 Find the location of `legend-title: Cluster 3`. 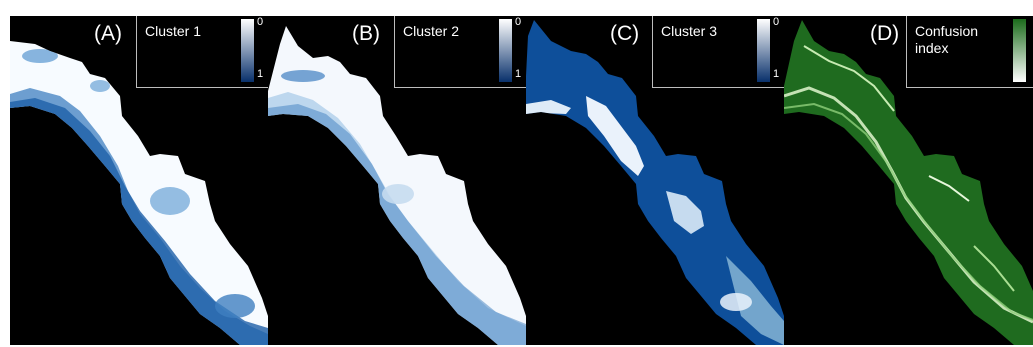

legend-title: Cluster 3 is located at coordinates (689, 31).